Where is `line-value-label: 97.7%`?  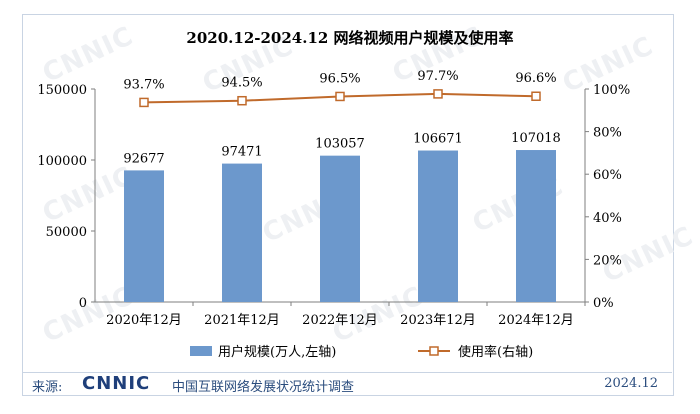 line-value-label: 97.7% is located at coordinates (437, 76).